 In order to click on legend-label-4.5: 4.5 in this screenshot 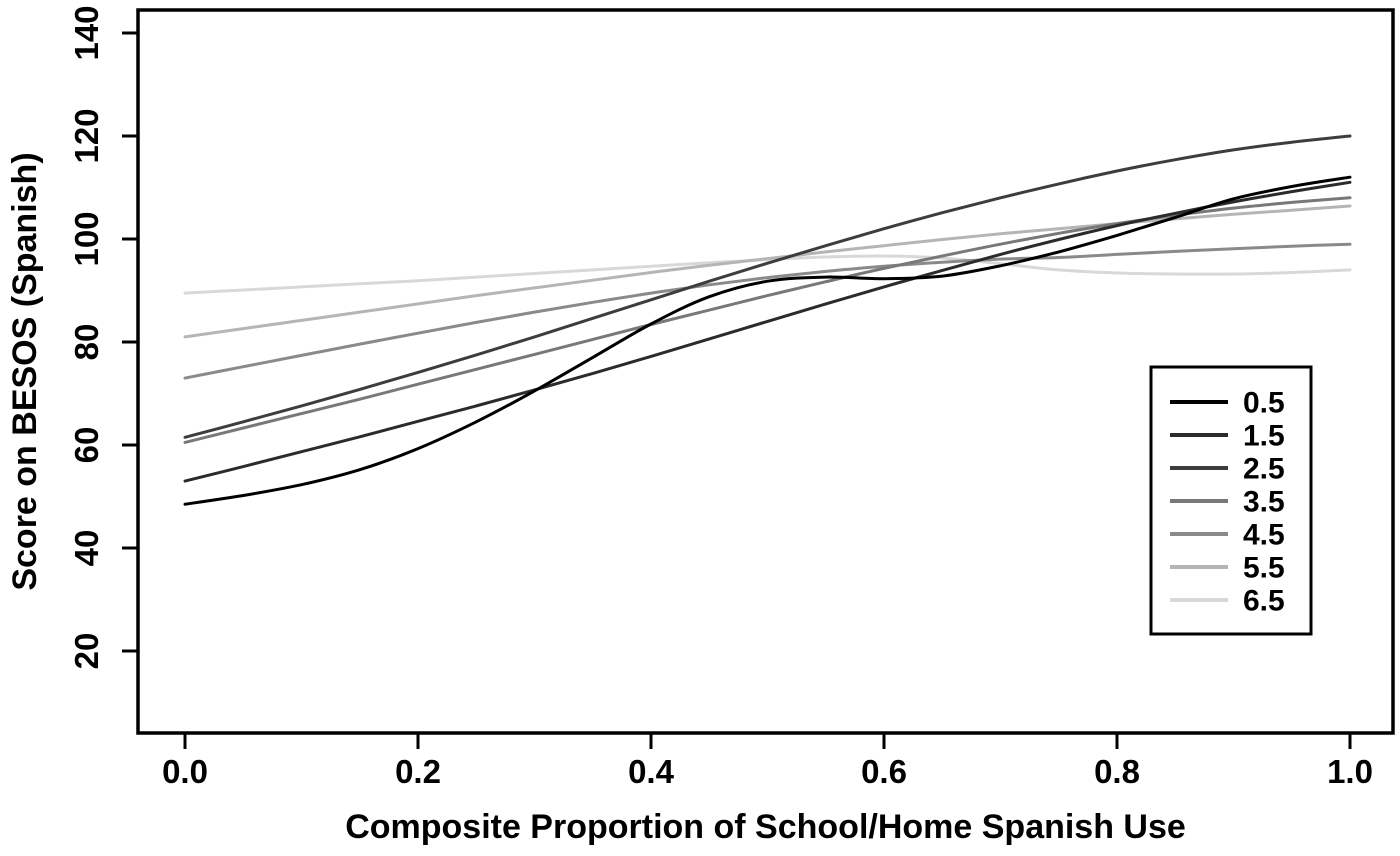, I will do `click(1264, 535)`.